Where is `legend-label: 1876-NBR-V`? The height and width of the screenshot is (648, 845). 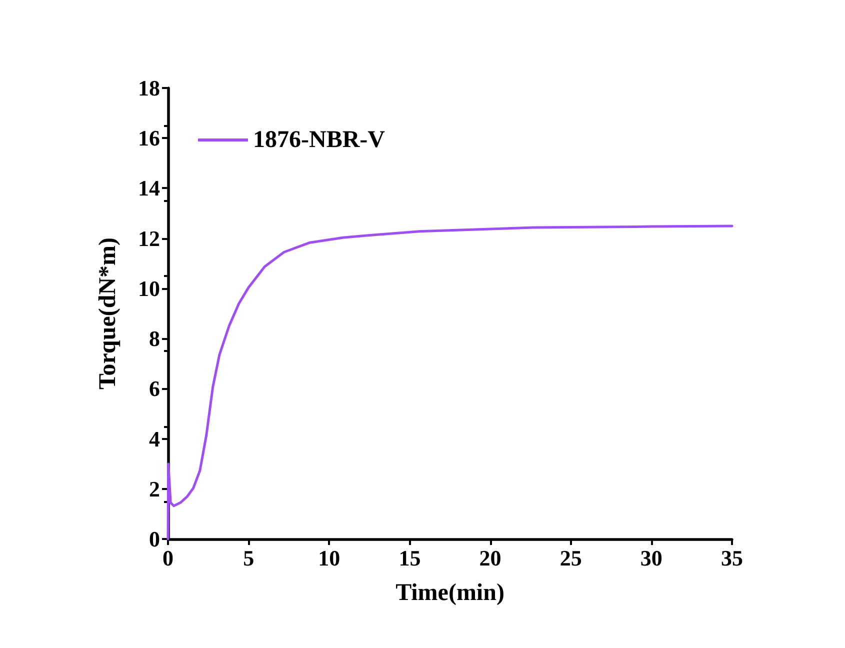
legend-label: 1876-NBR-V is located at coordinates (319, 140).